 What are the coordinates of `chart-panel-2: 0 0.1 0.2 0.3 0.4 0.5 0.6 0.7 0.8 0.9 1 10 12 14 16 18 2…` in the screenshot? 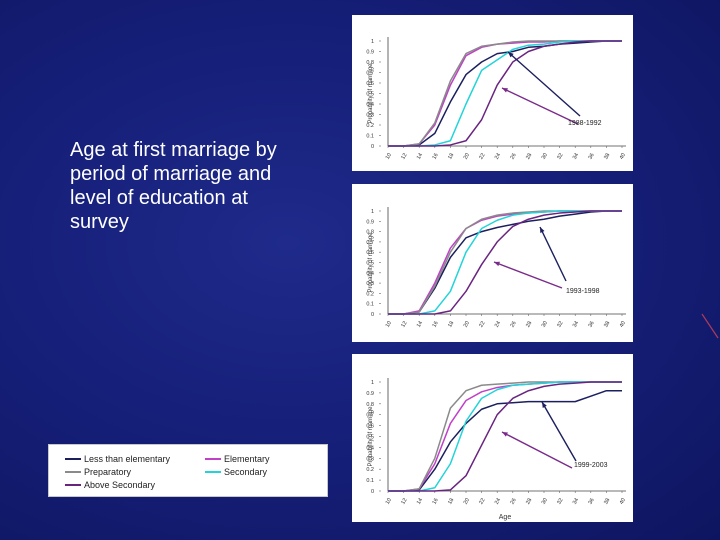 It's located at (492, 263).